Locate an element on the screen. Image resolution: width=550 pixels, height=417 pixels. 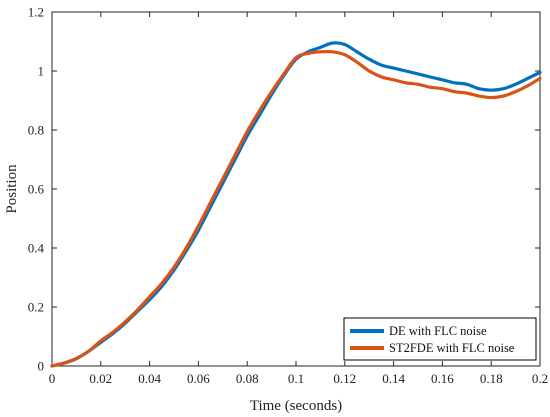
x-tick-label: 0.14 is located at coordinates (393, 378).